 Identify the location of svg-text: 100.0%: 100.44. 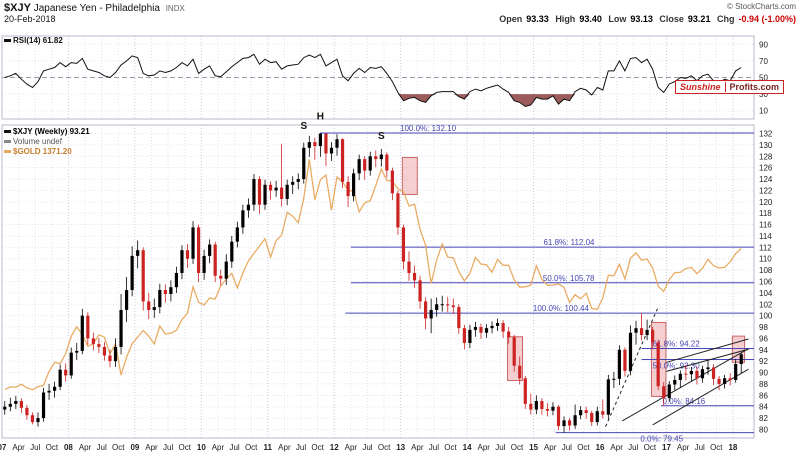
(561, 308).